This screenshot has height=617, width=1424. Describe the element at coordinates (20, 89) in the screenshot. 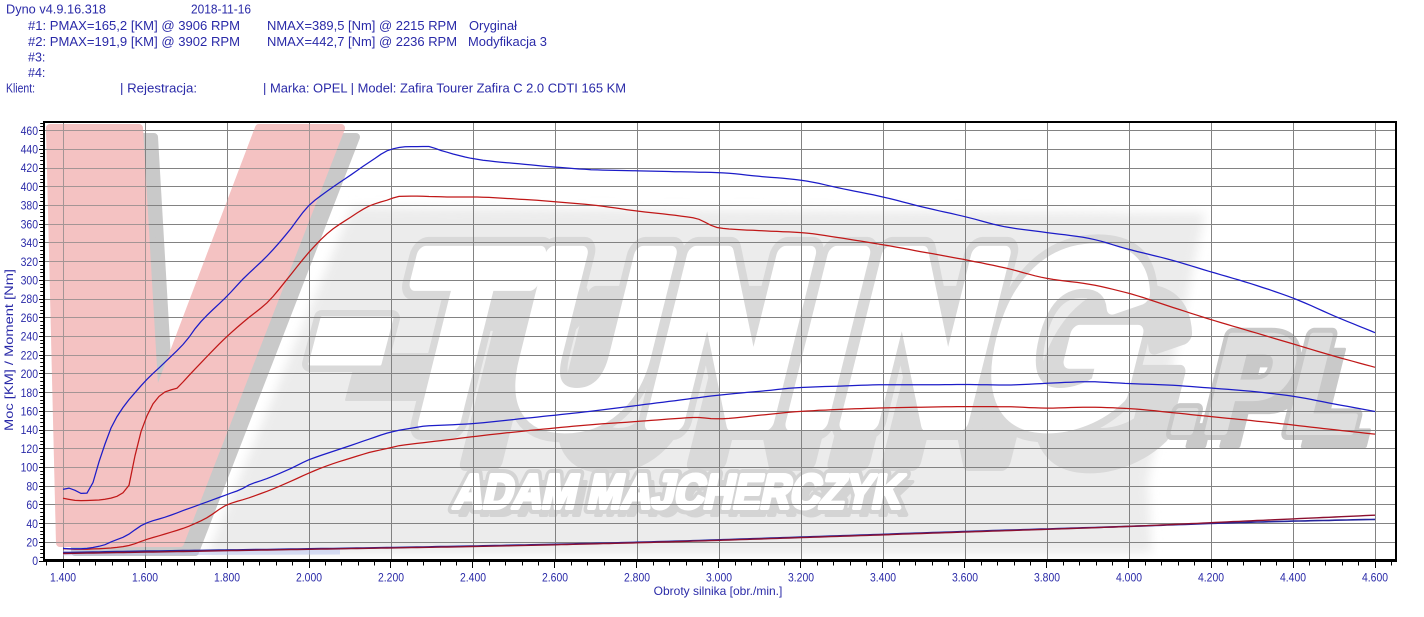

I see `svg-text: Klient:` at that location.